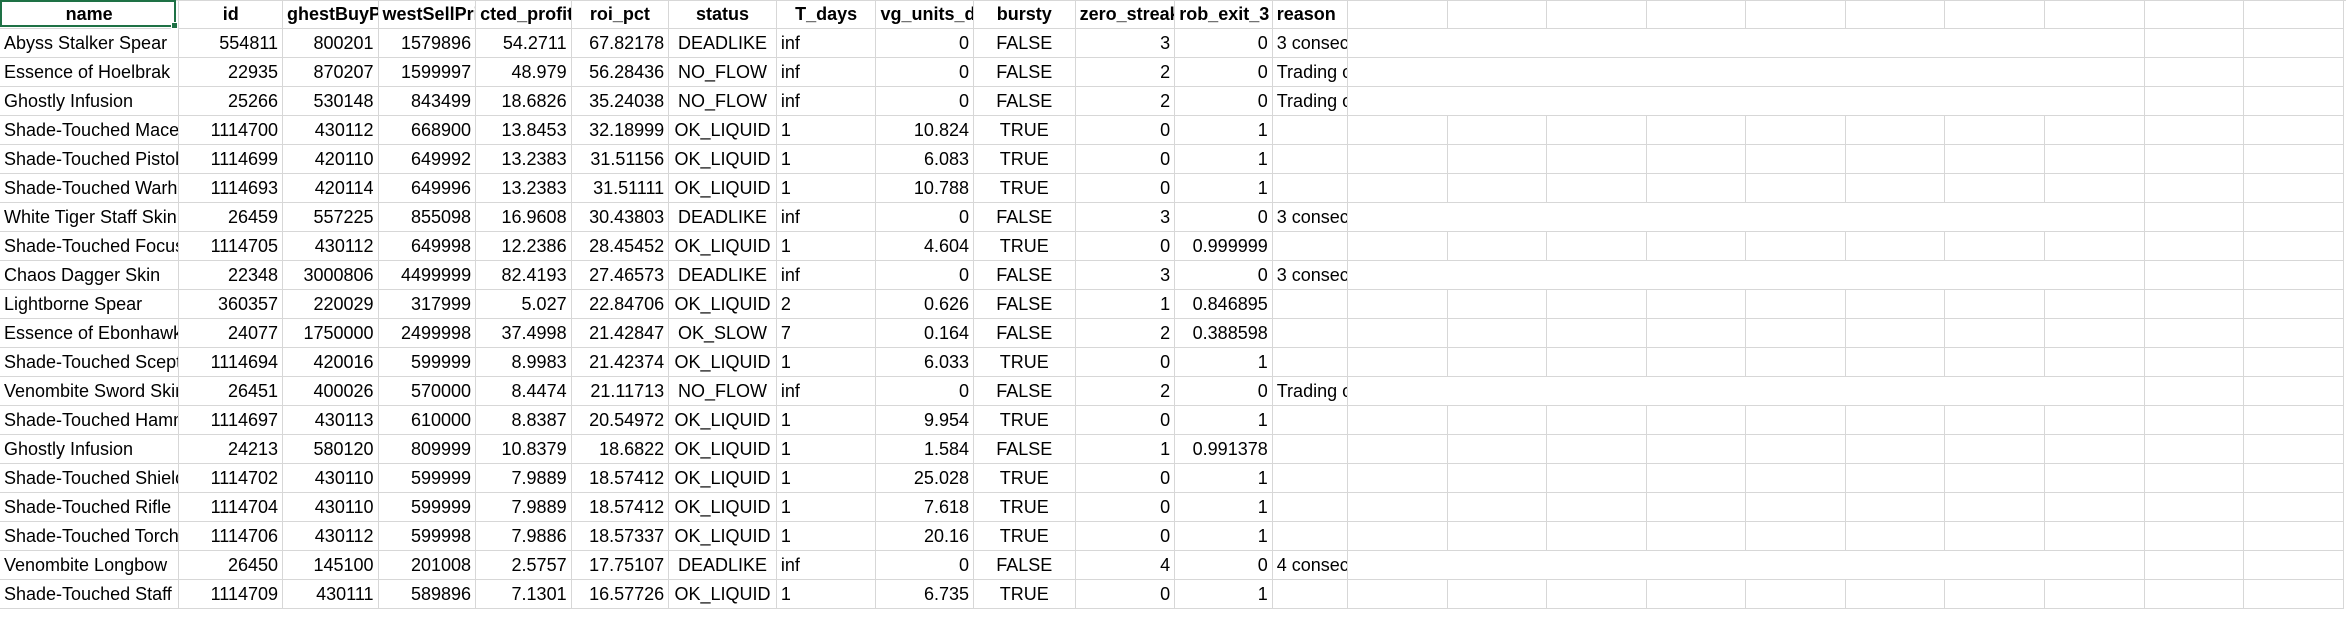 The image size is (2346, 634). What do you see at coordinates (90, 14) in the screenshot?
I see `column-header-name: name` at bounding box center [90, 14].